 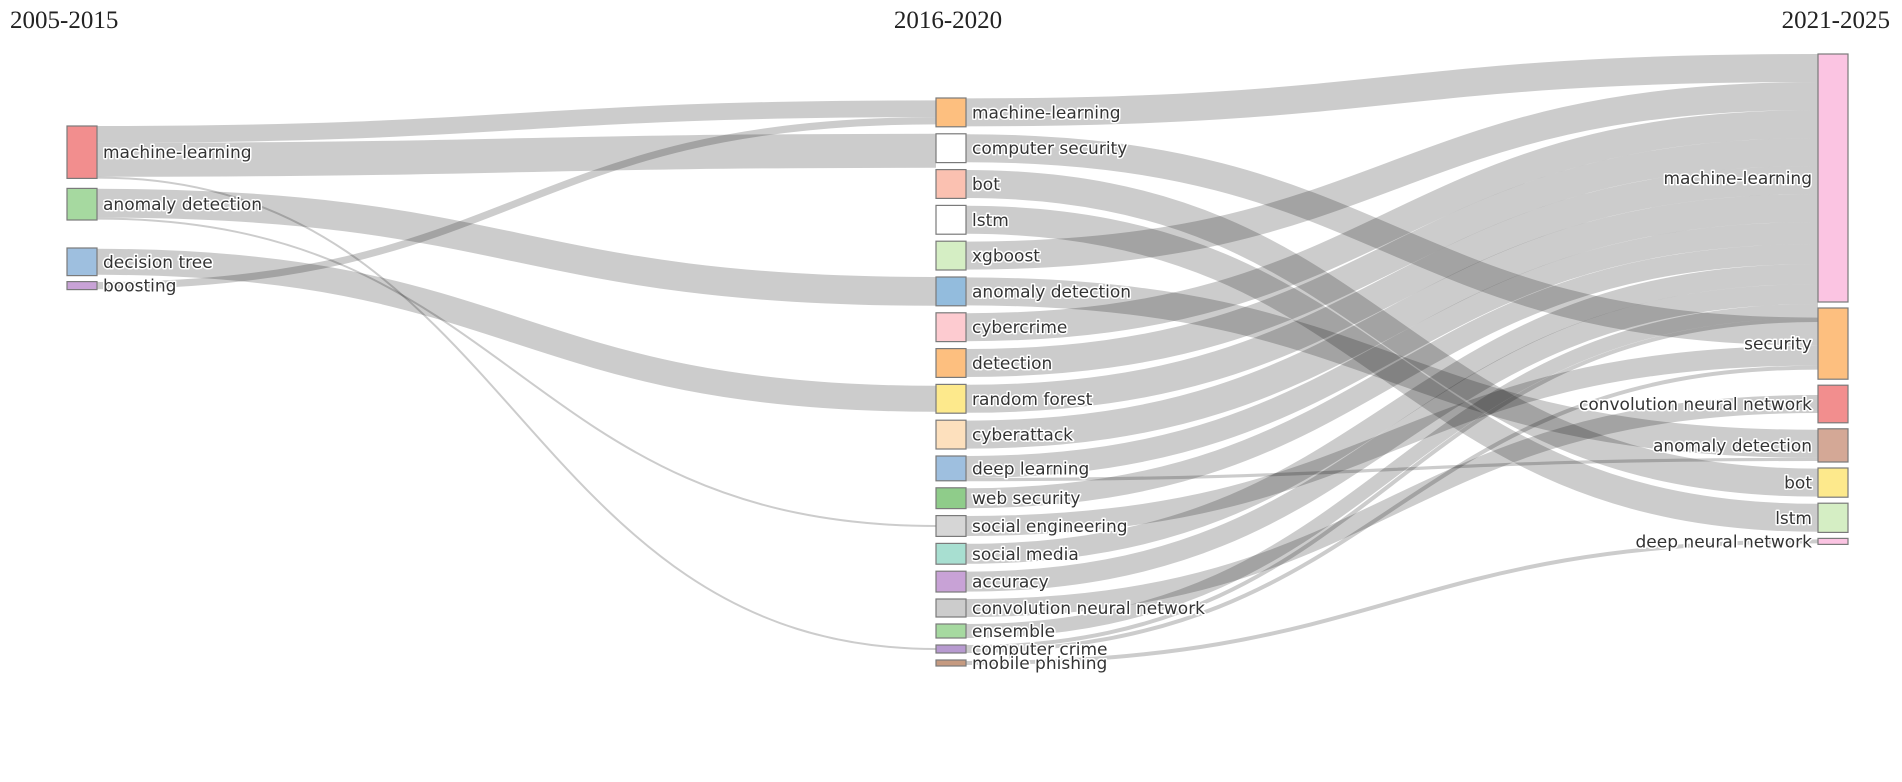 What do you see at coordinates (1012, 364) in the screenshot?
I see `node-label-b_det: detection` at bounding box center [1012, 364].